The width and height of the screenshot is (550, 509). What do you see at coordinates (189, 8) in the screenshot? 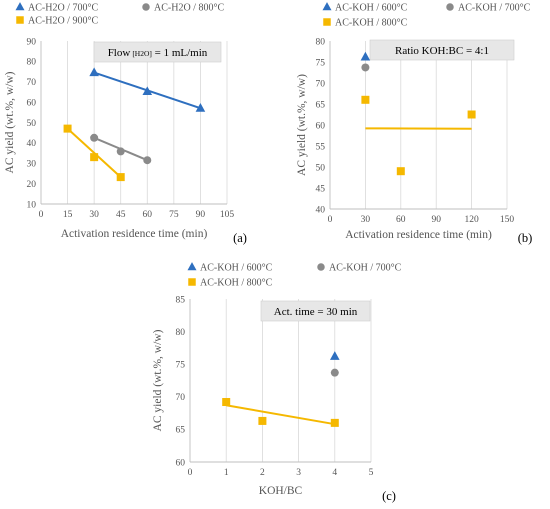
I see `legend-entry-1: AC-H2O / 800°C` at bounding box center [189, 8].